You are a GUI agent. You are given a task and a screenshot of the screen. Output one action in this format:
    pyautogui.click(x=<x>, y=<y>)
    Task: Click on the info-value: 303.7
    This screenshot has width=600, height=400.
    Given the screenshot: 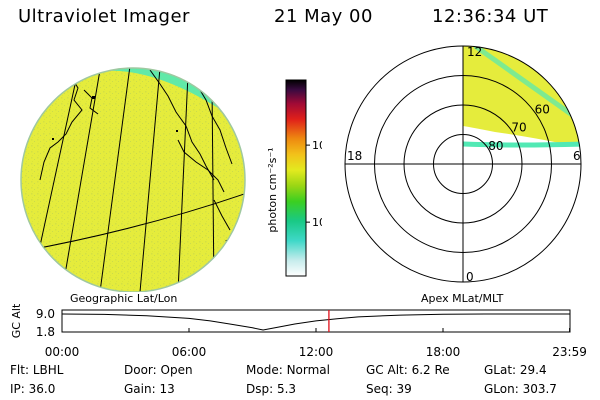 What is the action you would take?
    pyautogui.click(x=539, y=389)
    